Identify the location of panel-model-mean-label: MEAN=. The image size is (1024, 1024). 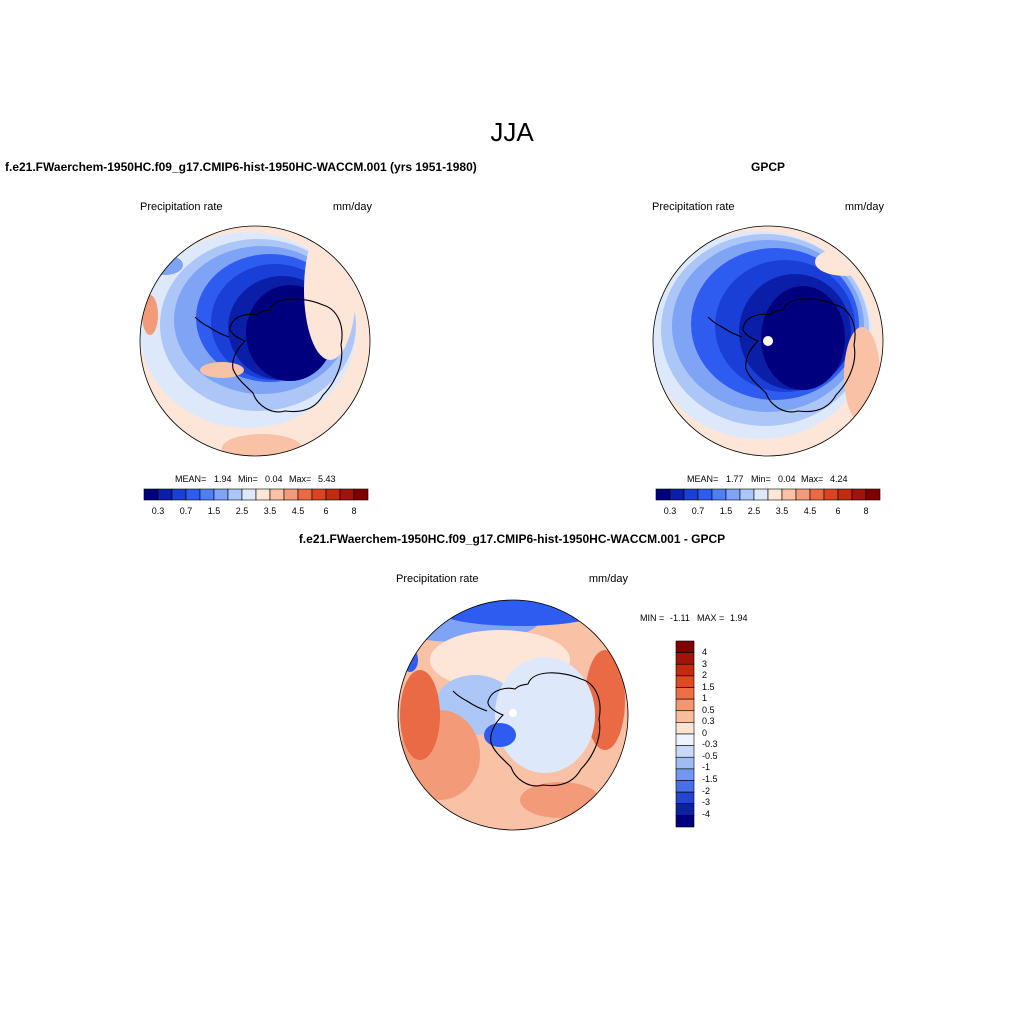
(190, 479).